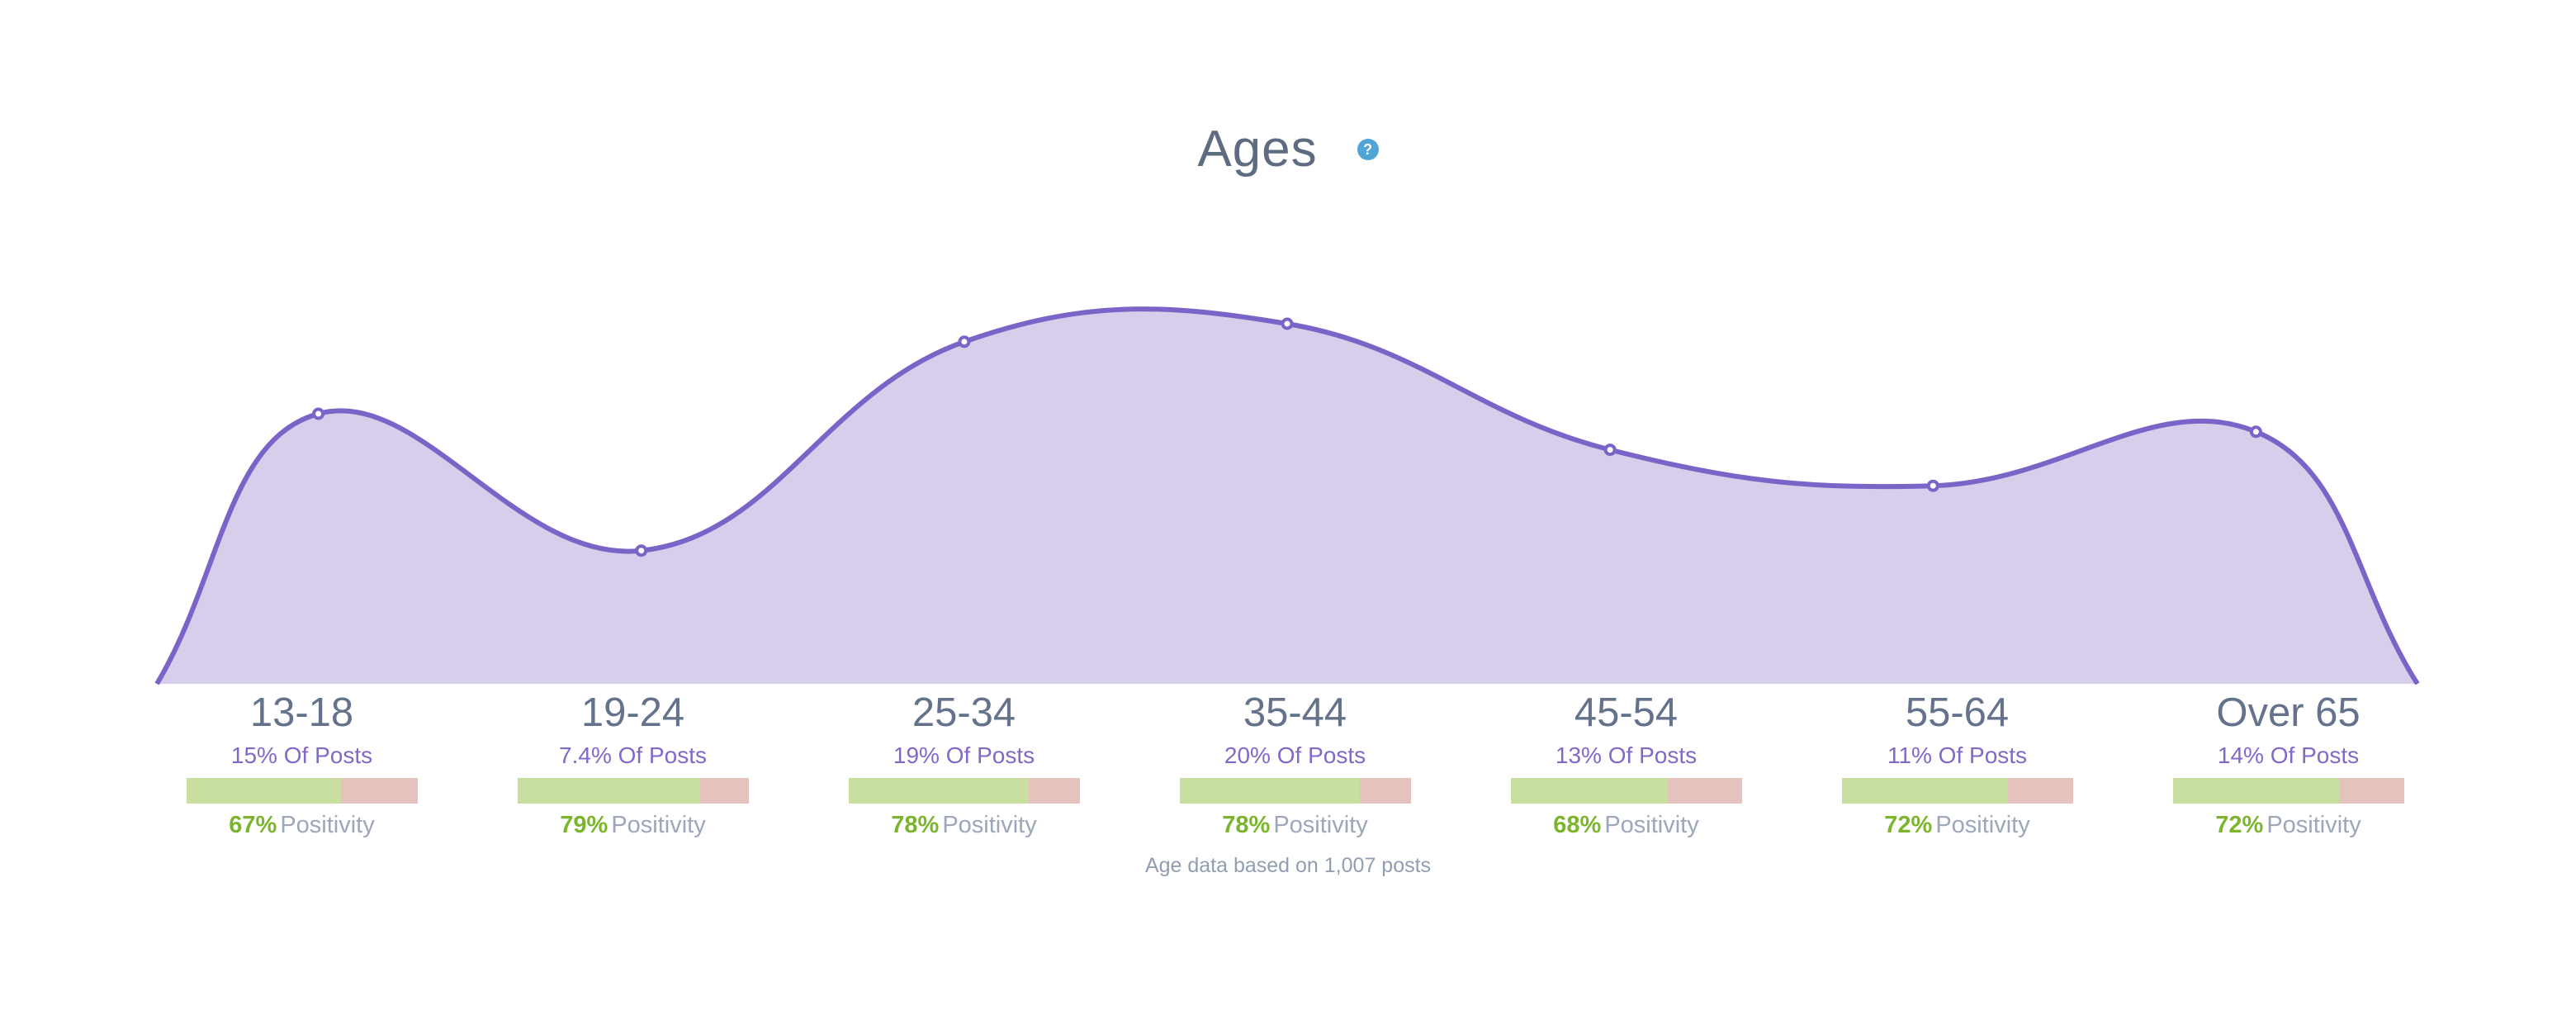 This screenshot has width=2576, height=1034. I want to click on age-group-column: 55-64 11% Of Posts 72% Positivity, so click(1957, 764).